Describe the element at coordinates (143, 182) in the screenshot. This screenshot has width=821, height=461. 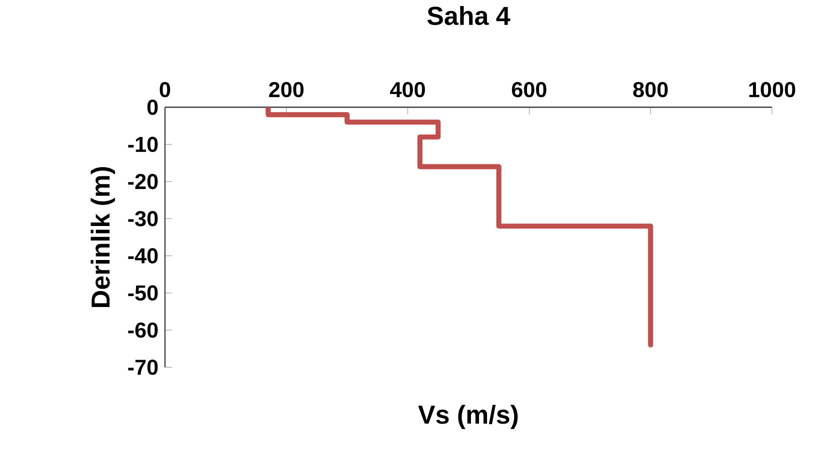
I see `y-tick-label: -20` at that location.